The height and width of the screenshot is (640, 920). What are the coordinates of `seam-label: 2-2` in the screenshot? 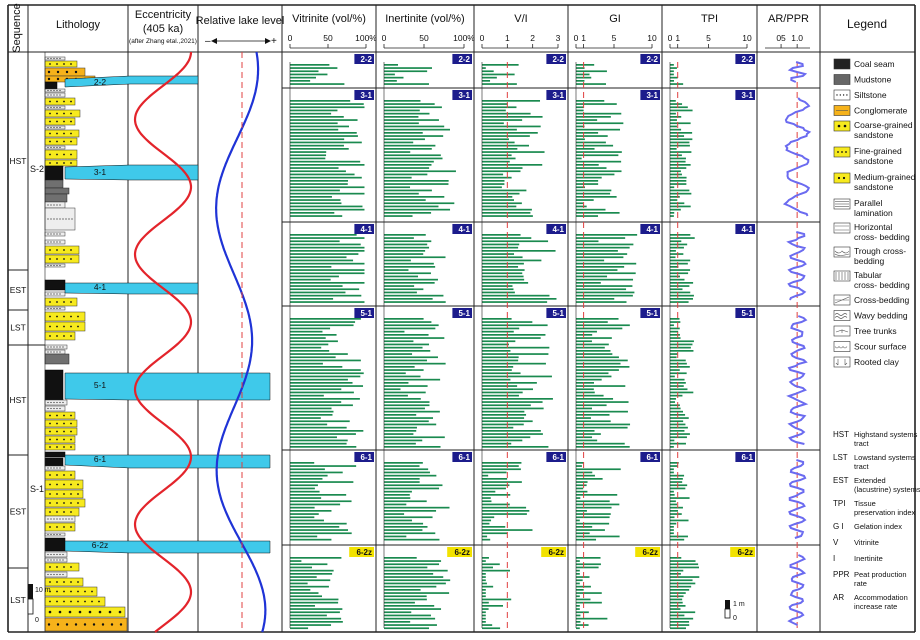 It's located at (747, 59).